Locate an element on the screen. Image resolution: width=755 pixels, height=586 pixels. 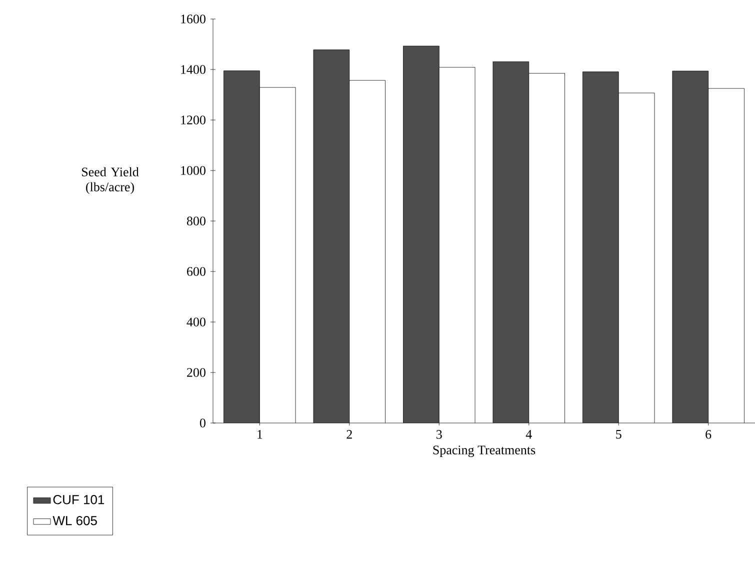
x-tick-label: 3 is located at coordinates (439, 434).